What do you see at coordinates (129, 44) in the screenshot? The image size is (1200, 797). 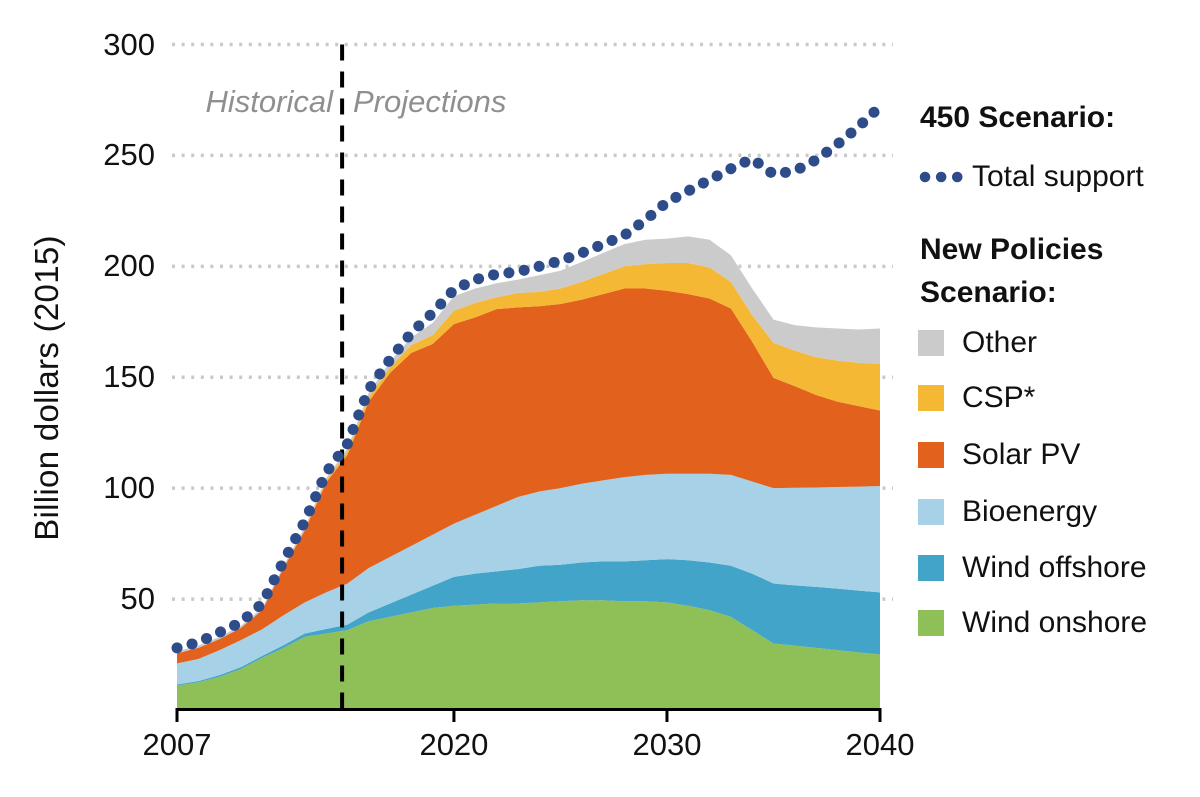 I see `y-tick-label-300: 300` at bounding box center [129, 44].